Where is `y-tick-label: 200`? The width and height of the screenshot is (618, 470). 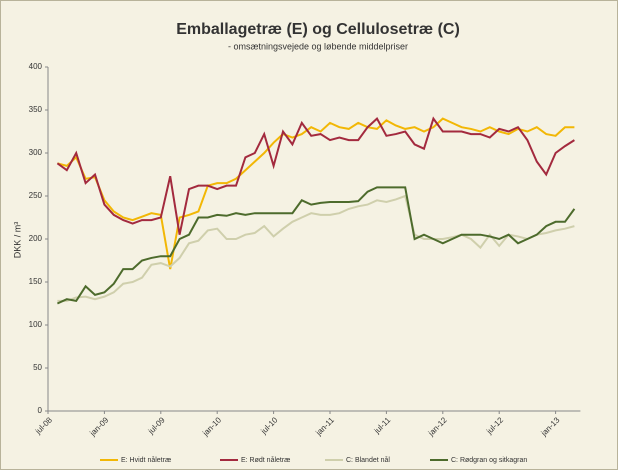
y-tick-label: 200 is located at coordinates (36, 238).